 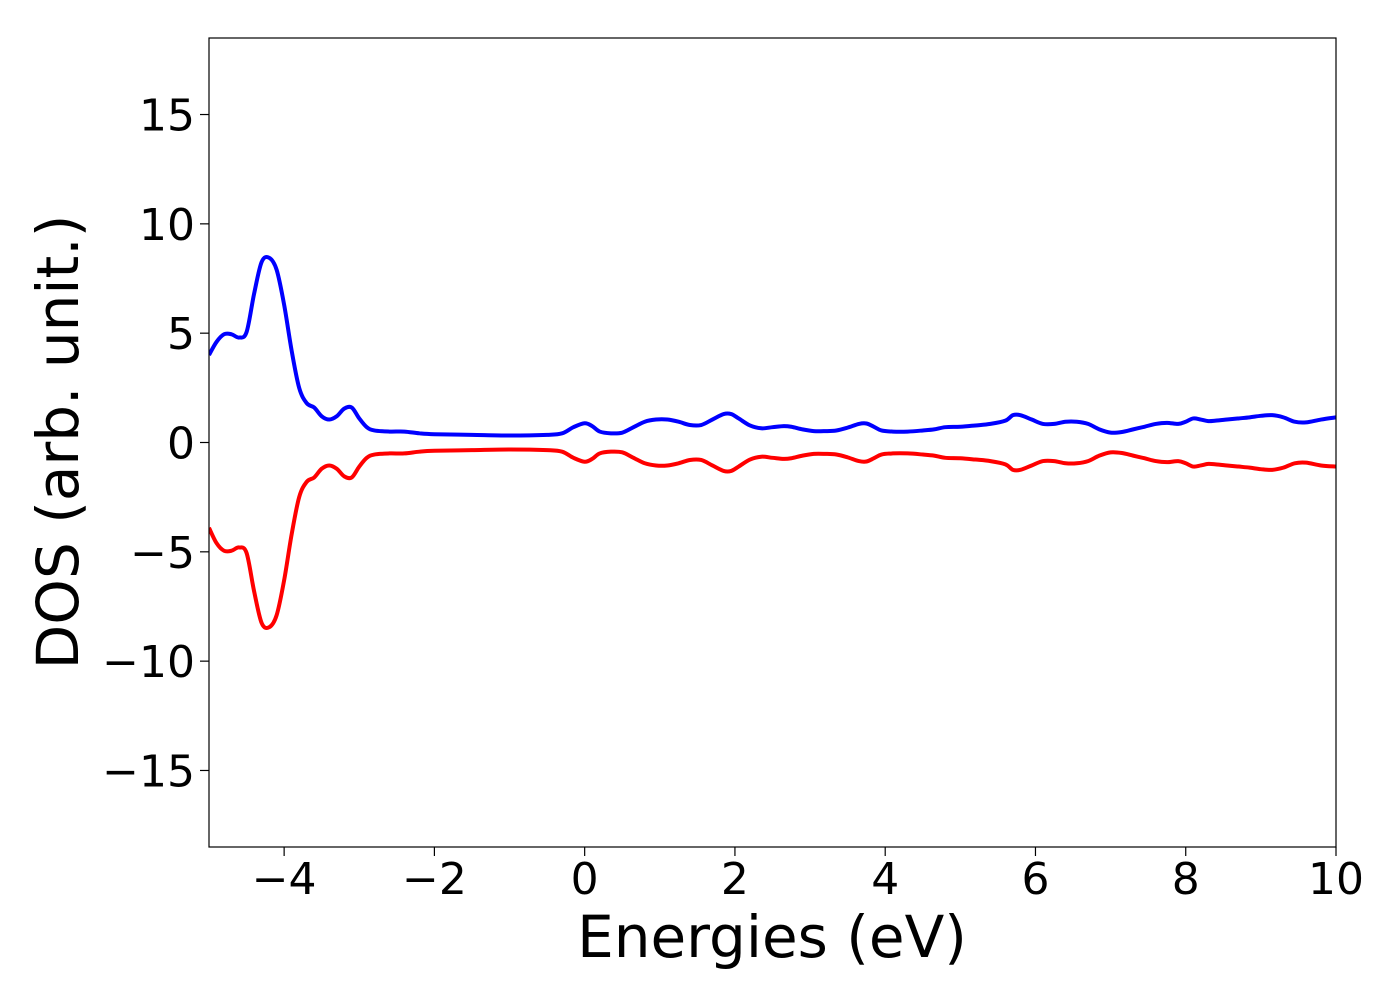 I want to click on y-tick-label: 5, so click(x=181, y=334).